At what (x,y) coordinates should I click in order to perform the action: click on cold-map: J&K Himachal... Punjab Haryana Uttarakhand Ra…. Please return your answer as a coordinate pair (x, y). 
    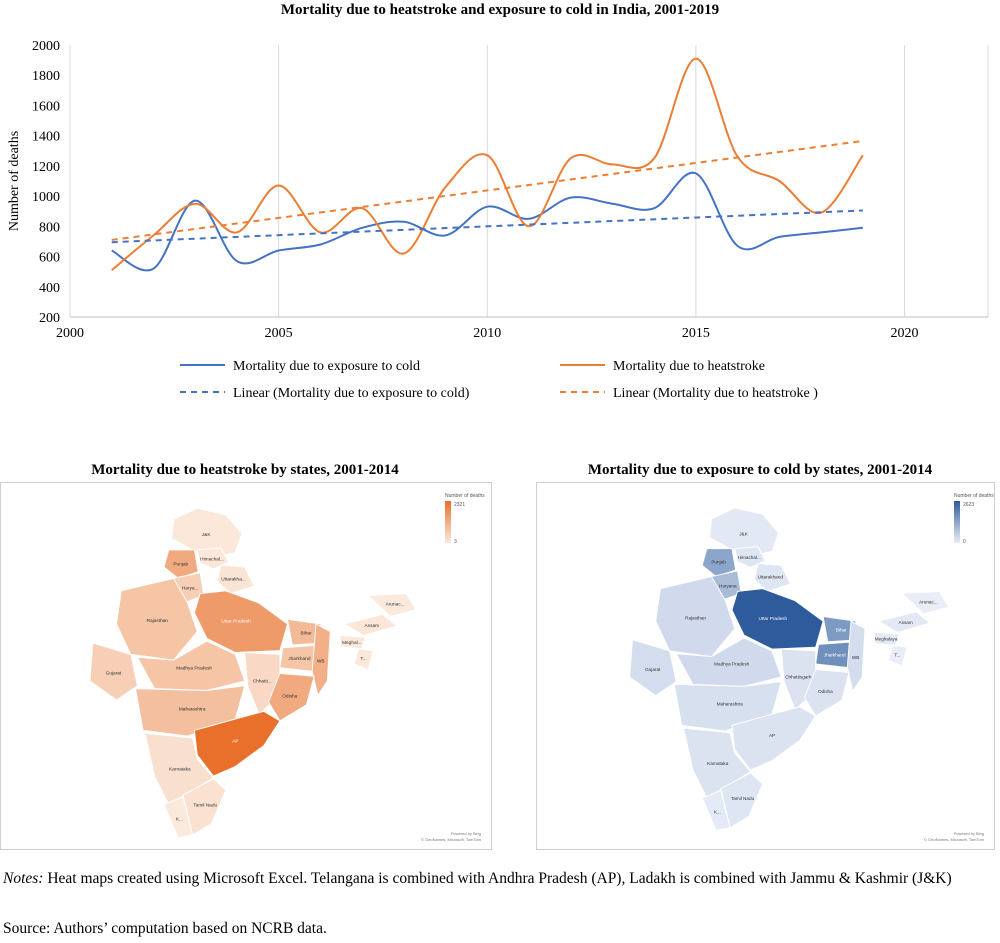
    Looking at the image, I should click on (811, 667).